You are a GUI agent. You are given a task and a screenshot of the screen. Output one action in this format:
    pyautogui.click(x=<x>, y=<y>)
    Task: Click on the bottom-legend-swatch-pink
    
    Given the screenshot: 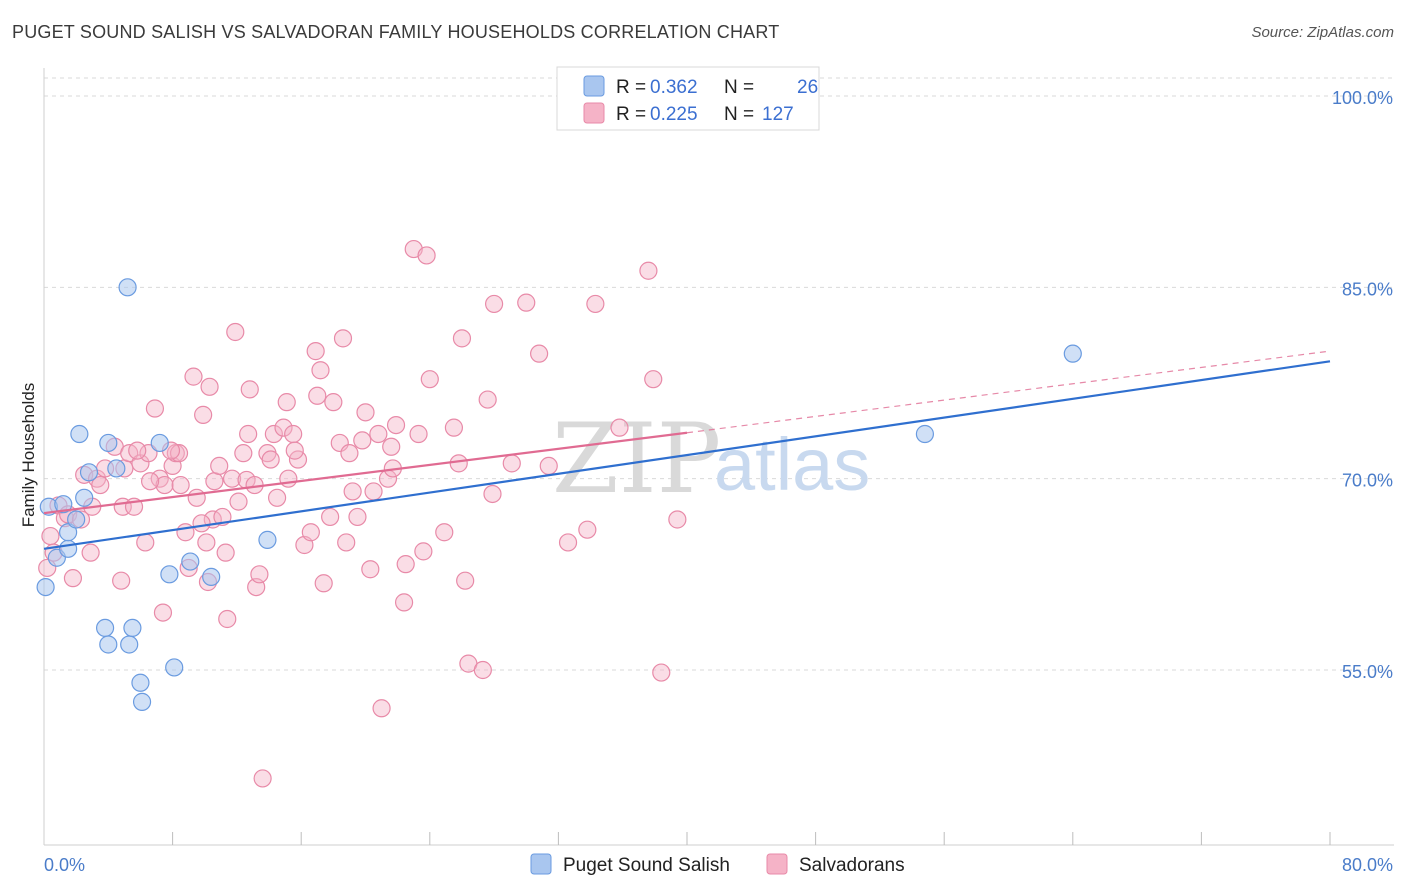 What is the action you would take?
    pyautogui.click(x=777, y=864)
    